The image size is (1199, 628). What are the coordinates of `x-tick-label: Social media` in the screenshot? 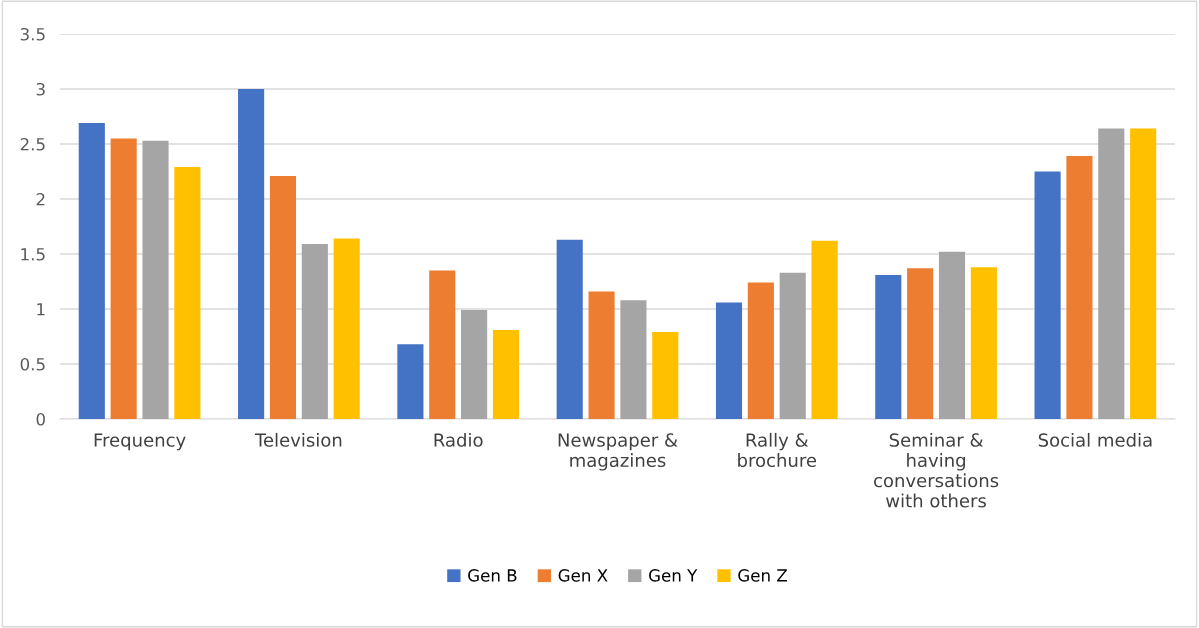 It's located at (1095, 439).